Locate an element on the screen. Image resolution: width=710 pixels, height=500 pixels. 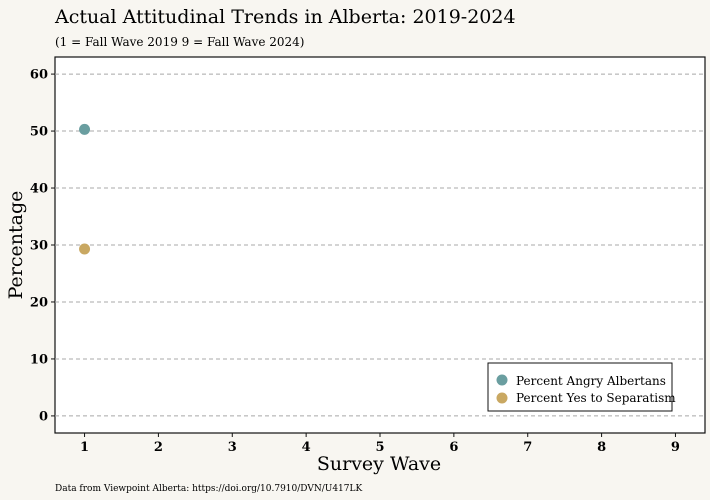
x-tick-label: 3 is located at coordinates (232, 447).